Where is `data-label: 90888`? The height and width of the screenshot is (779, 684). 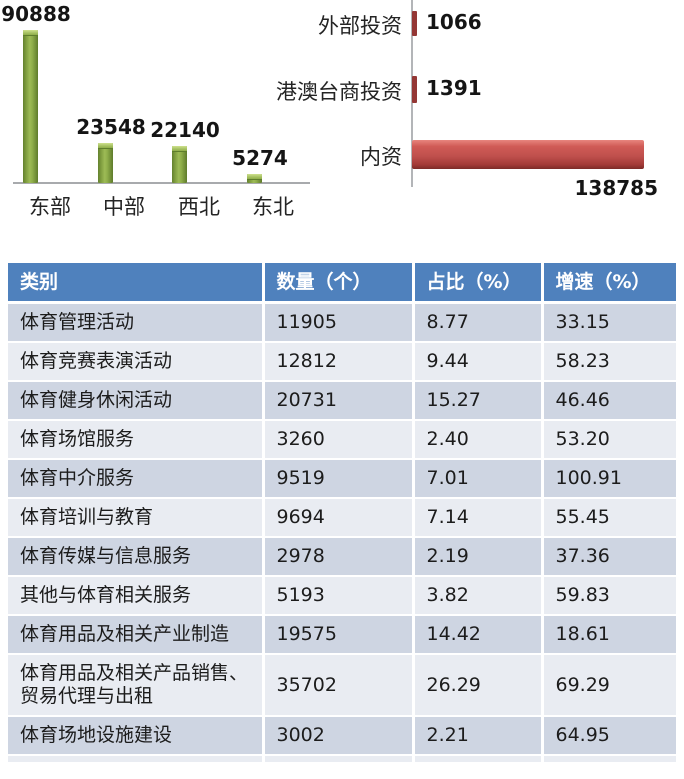
data-label: 90888 is located at coordinates (36, 14).